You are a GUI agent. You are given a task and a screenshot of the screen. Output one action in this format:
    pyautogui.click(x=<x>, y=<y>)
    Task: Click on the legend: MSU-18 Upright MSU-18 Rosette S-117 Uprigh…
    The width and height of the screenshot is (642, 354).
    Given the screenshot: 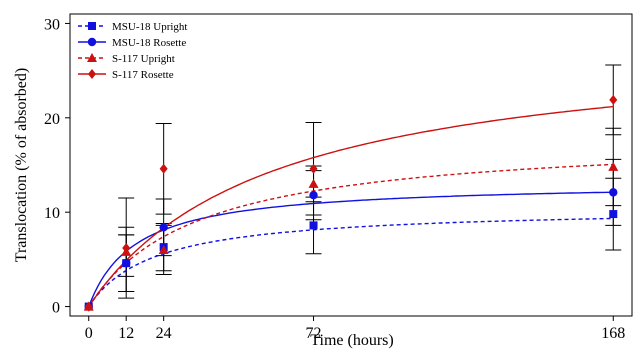 What is the action you would take?
    pyautogui.click(x=132, y=51)
    